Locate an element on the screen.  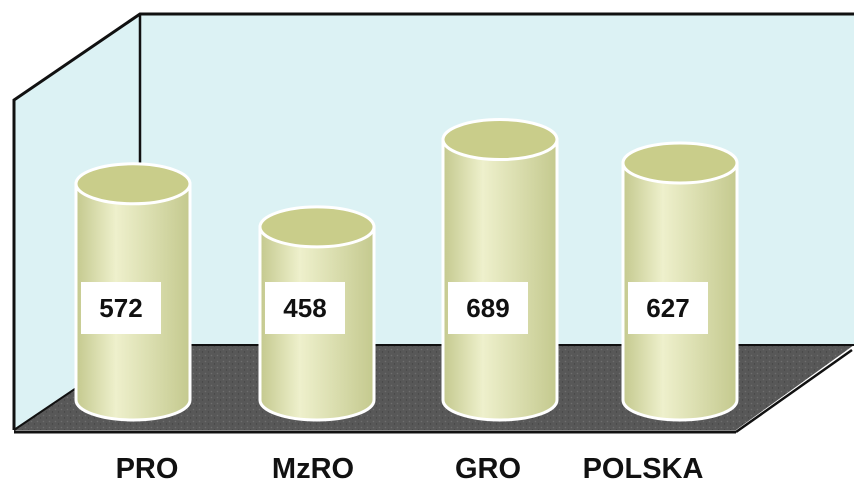
bar-mzro: 458 is located at coordinates (317, 313).